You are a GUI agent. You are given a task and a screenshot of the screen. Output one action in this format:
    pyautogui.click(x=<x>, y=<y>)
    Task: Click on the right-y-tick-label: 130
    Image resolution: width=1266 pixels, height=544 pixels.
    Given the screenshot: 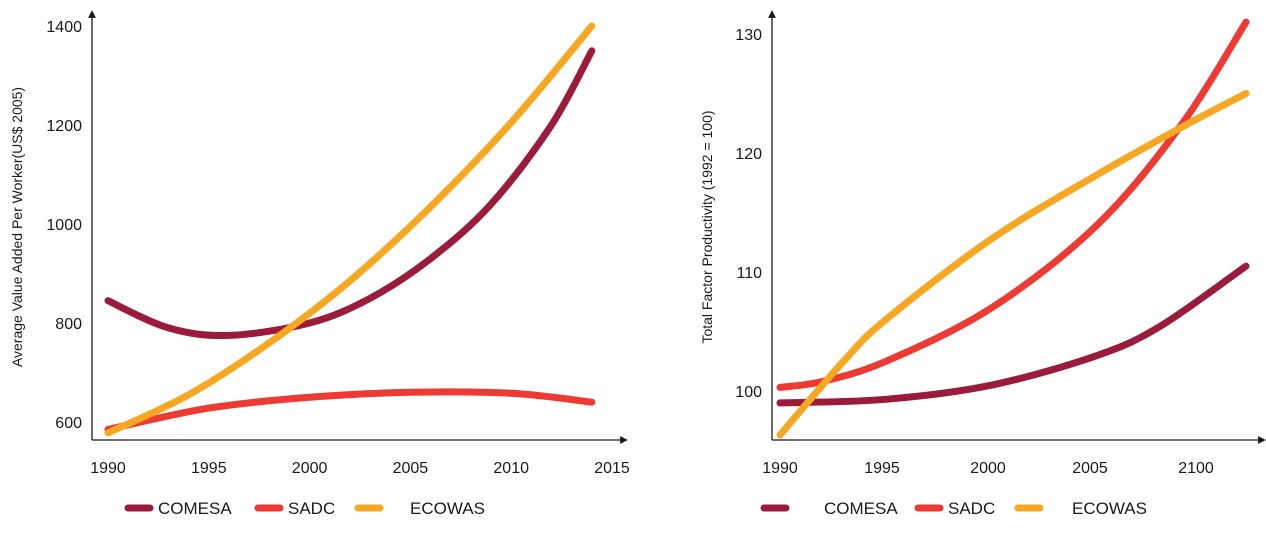 What is the action you would take?
    pyautogui.click(x=748, y=35)
    